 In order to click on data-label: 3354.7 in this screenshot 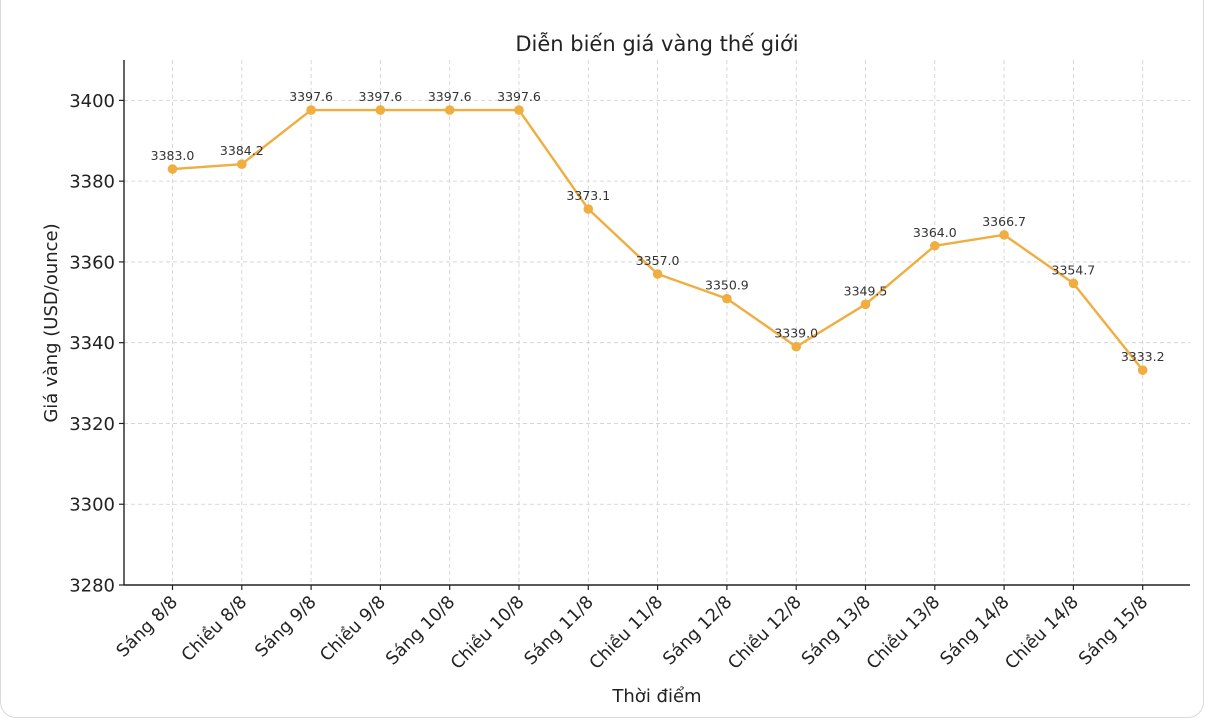, I will do `click(1074, 269)`.